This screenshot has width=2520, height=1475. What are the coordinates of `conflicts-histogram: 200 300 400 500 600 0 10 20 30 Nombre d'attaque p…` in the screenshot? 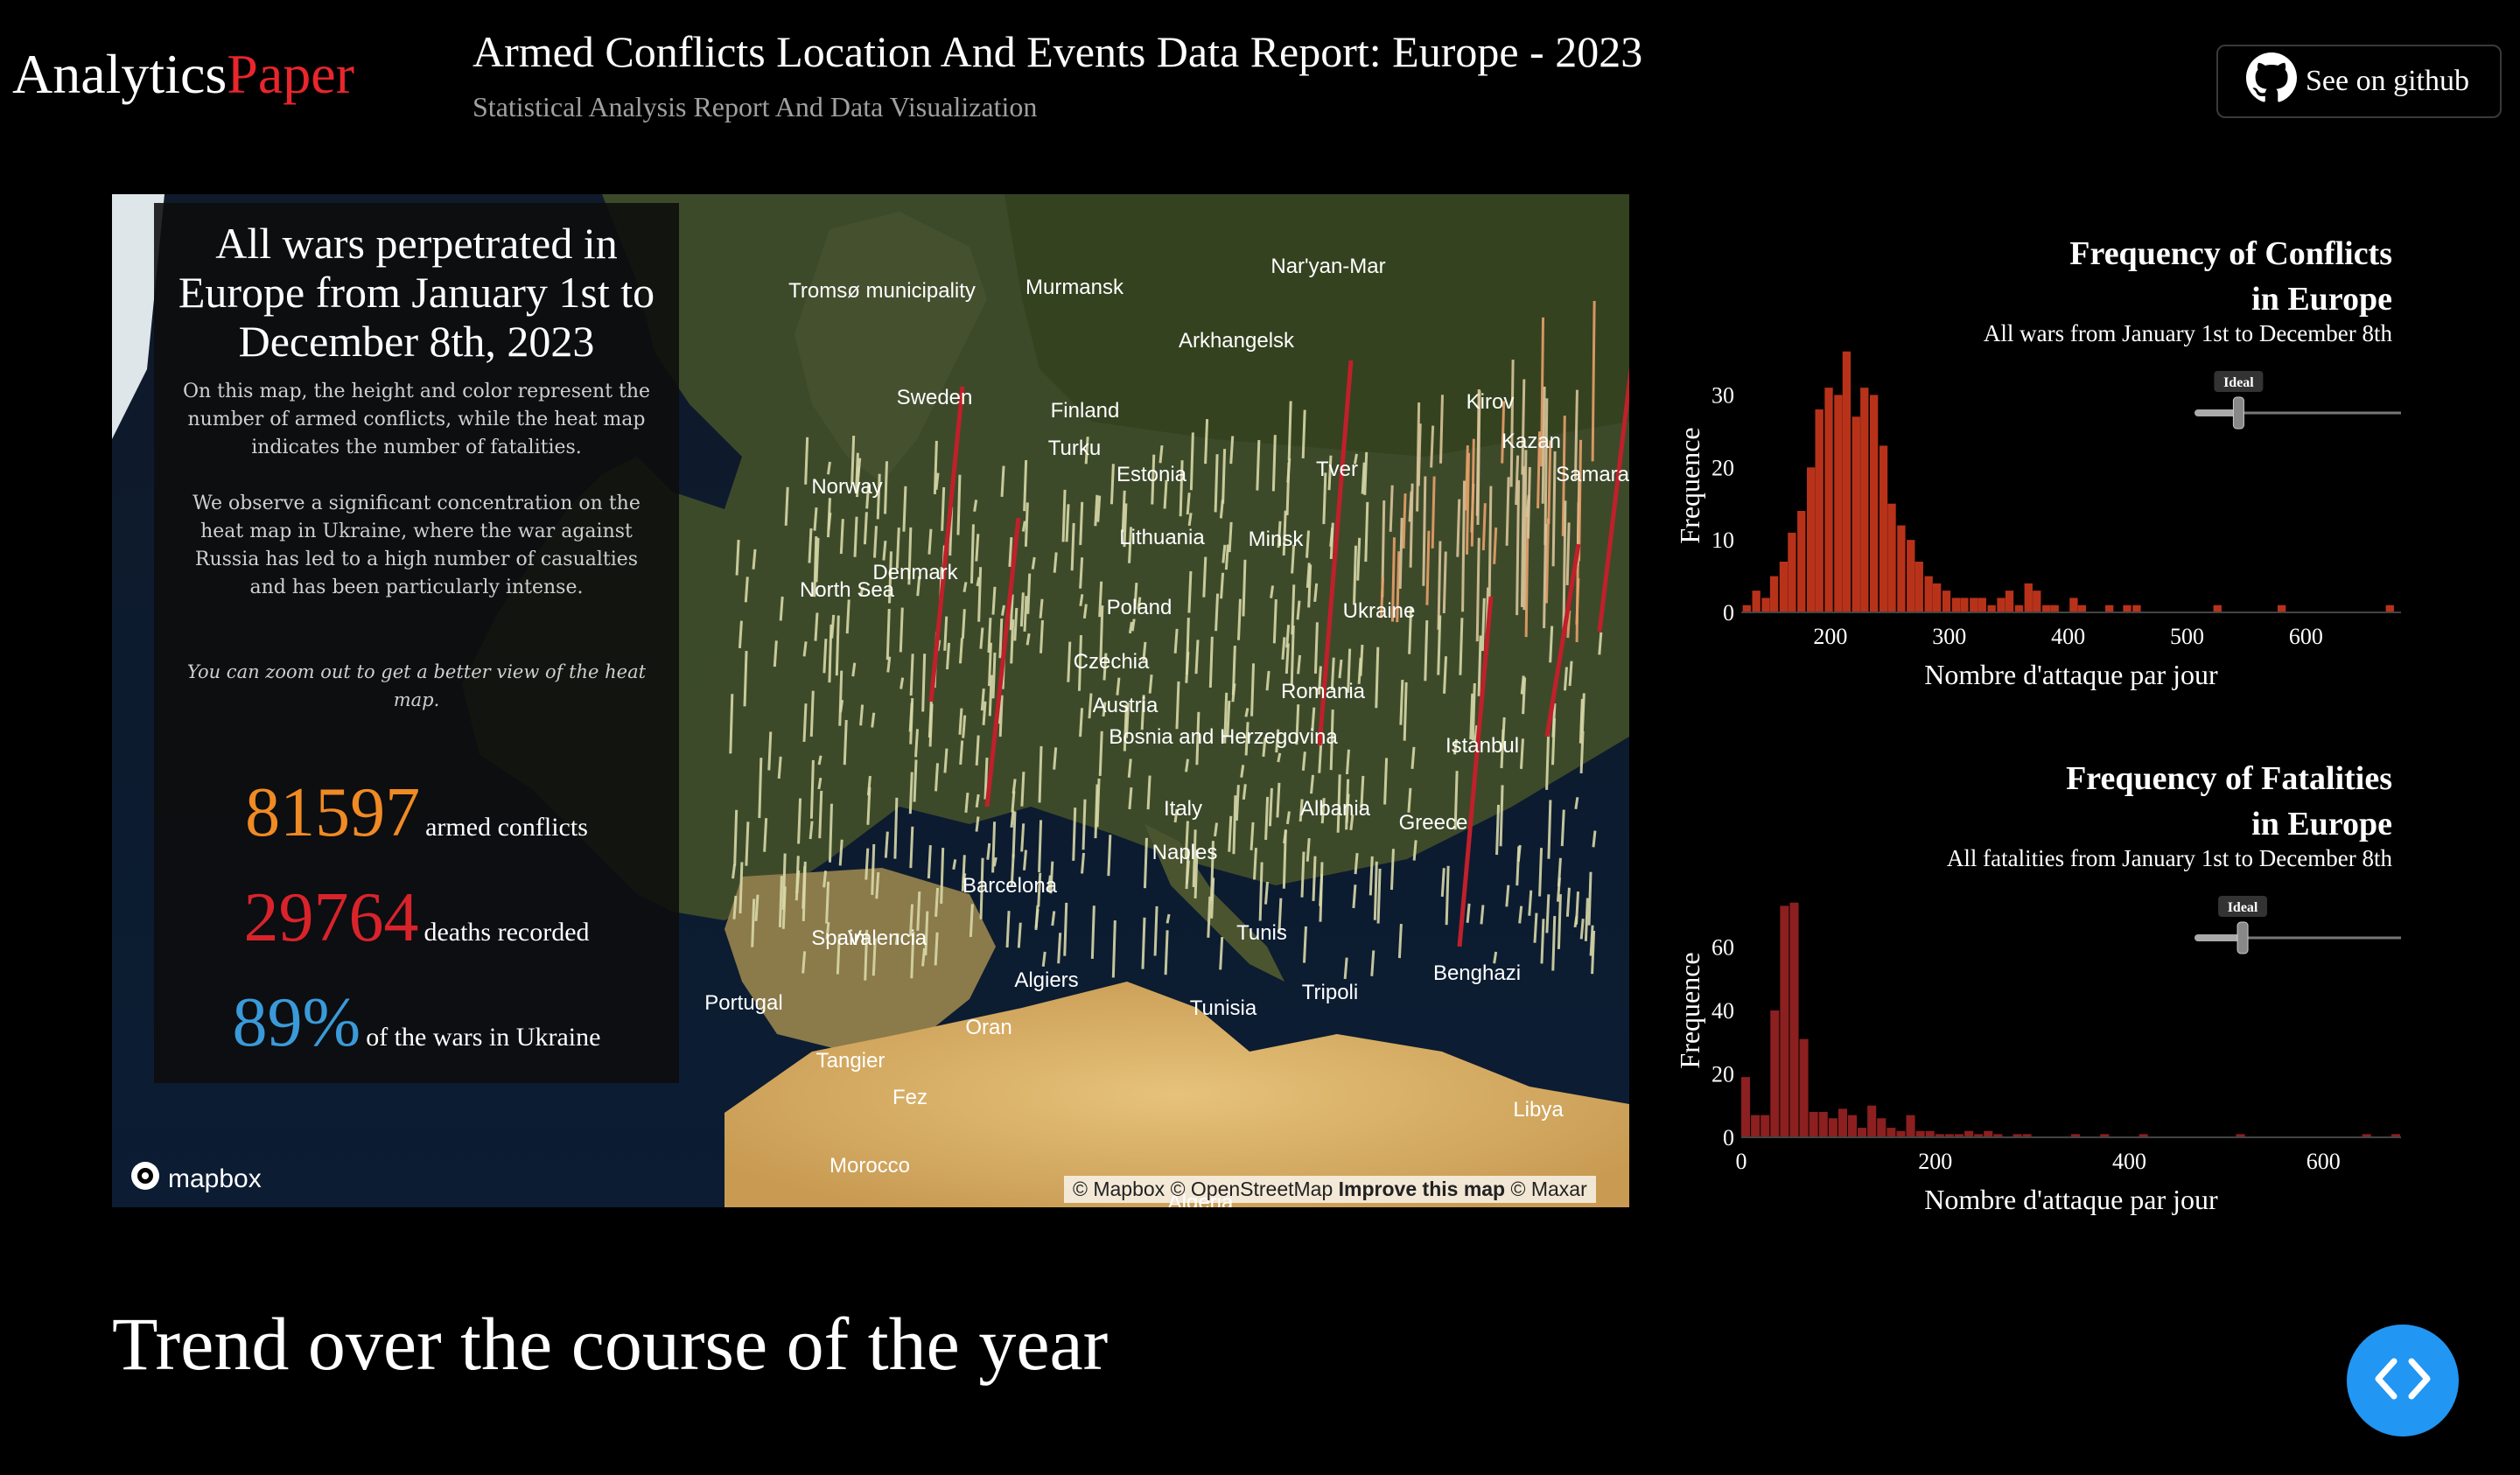 It's located at (2038, 520).